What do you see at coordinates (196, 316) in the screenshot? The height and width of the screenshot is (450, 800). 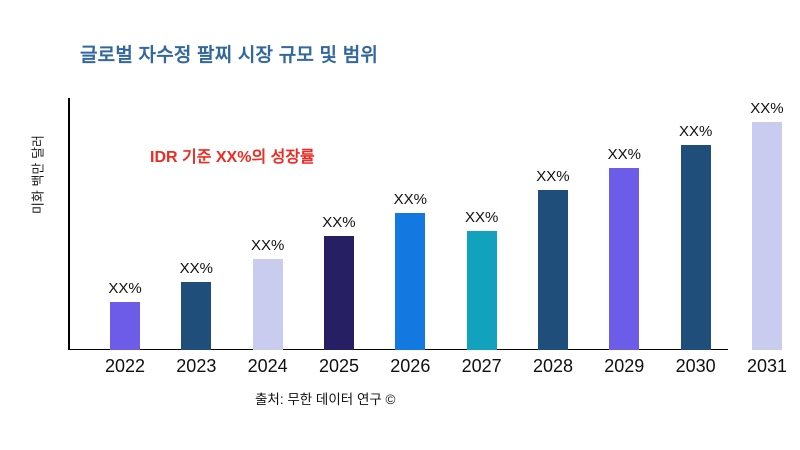 I see `bar-2023` at bounding box center [196, 316].